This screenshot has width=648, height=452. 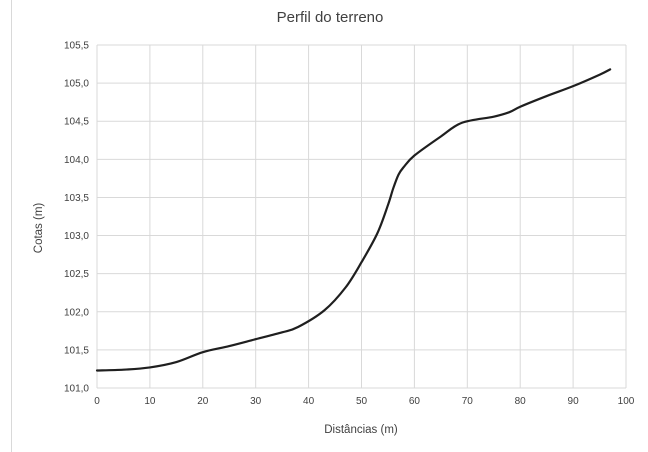 What do you see at coordinates (11, 226) in the screenshot?
I see `left-border-line` at bounding box center [11, 226].